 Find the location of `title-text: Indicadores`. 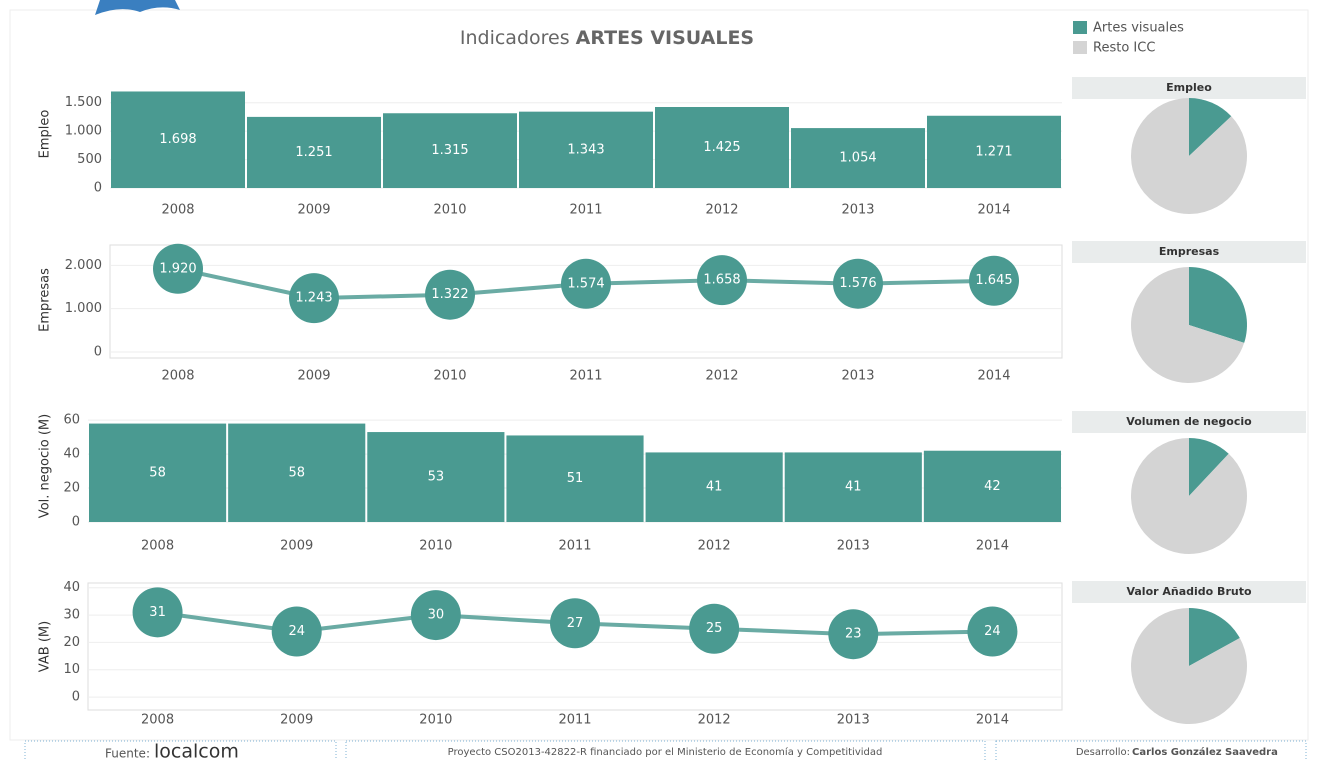

title-text: Indicadores is located at coordinates (515, 38).